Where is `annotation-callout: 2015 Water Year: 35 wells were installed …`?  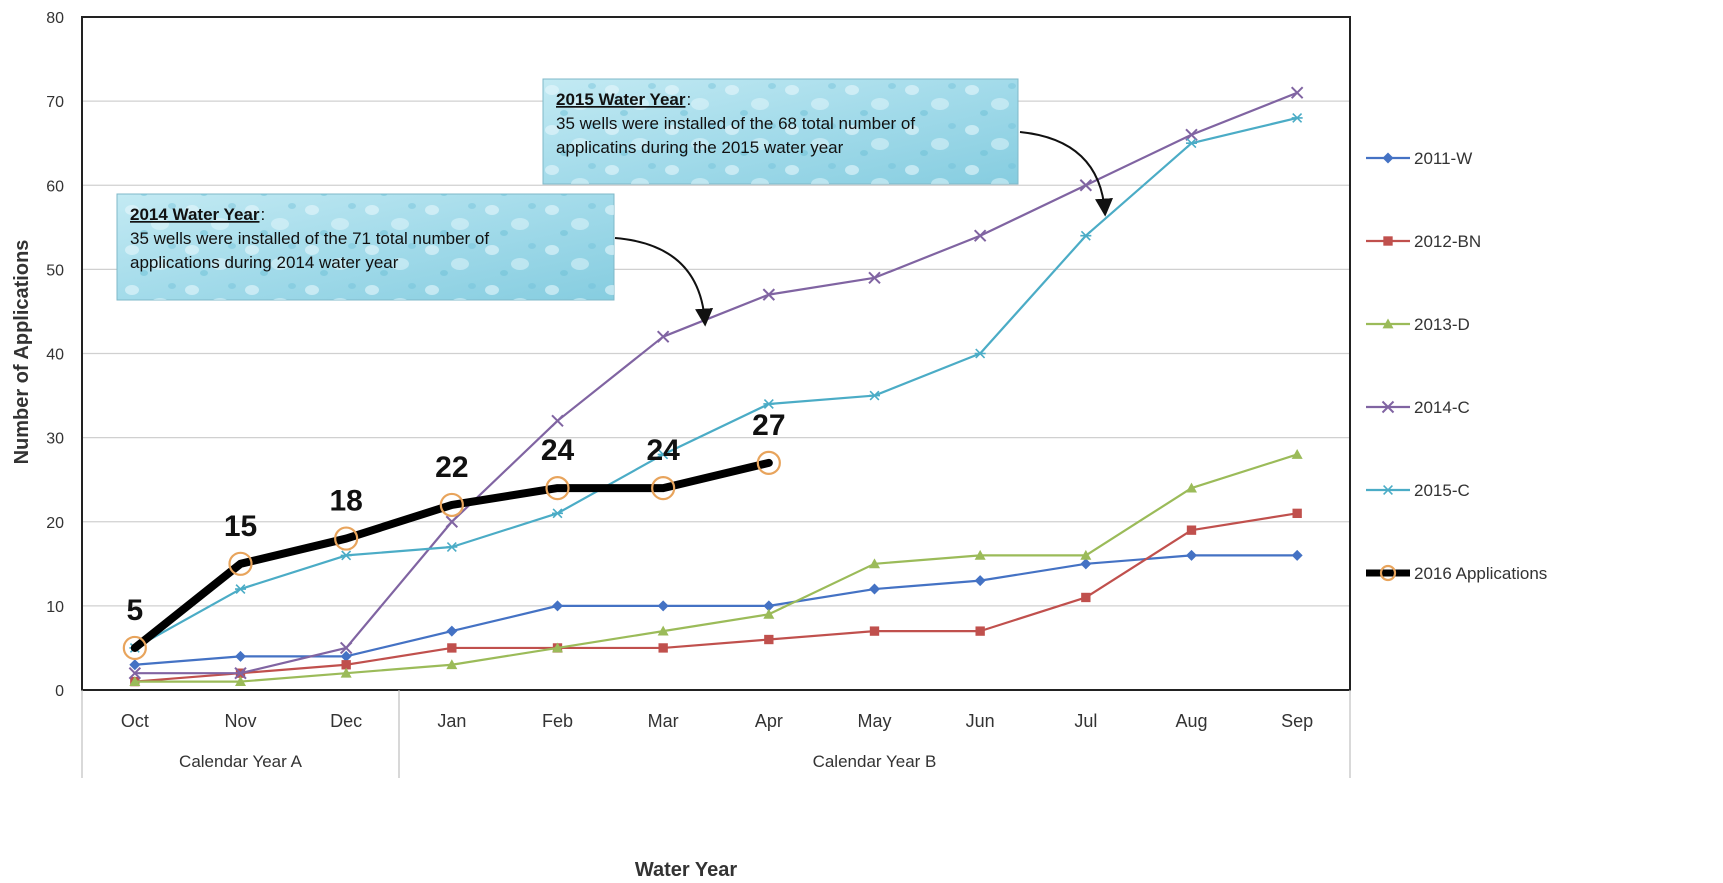 annotation-callout: 2015 Water Year: 35 wells were installed … is located at coordinates (827, 147).